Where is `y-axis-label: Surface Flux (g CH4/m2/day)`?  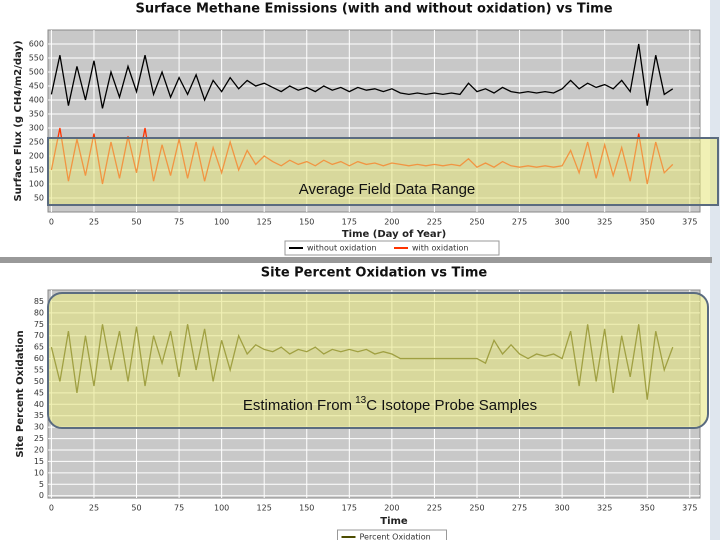
y-axis-label: Surface Flux (g CH4/m2/day) is located at coordinates (18, 120).